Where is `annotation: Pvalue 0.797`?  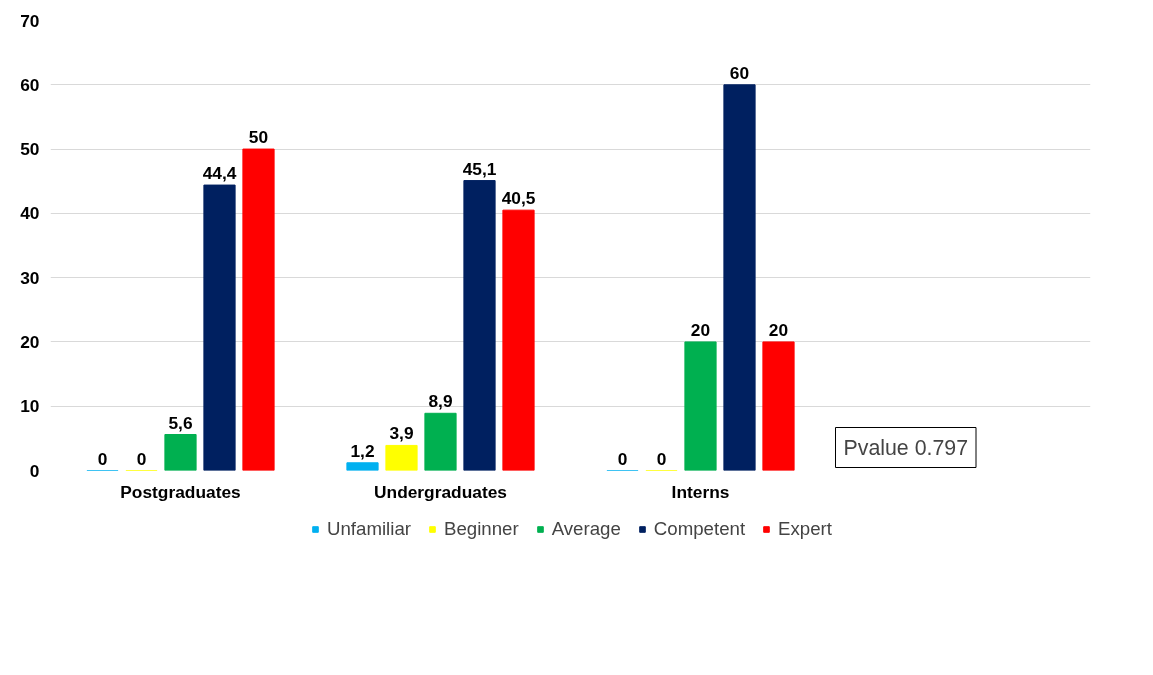 annotation: Pvalue 0.797 is located at coordinates (906, 447).